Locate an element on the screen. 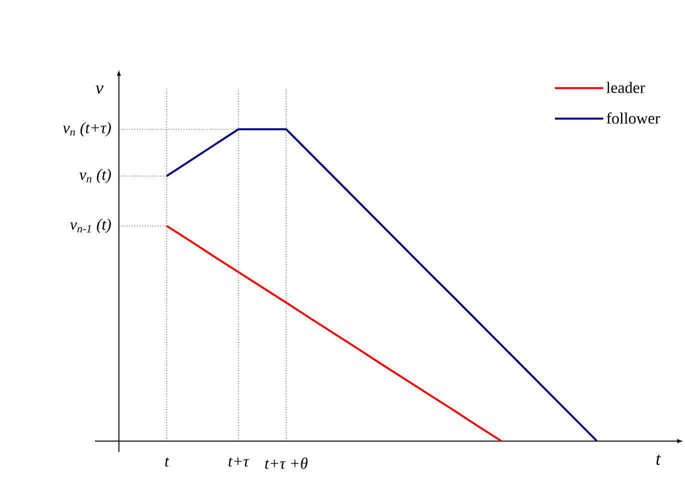  legend-label: follower is located at coordinates (633, 118).